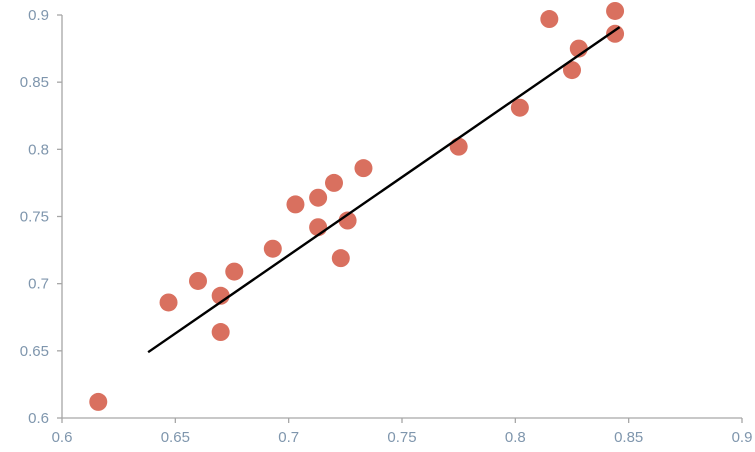 This screenshot has width=755, height=452. I want to click on y-tick-label: 0.75, so click(34, 217).